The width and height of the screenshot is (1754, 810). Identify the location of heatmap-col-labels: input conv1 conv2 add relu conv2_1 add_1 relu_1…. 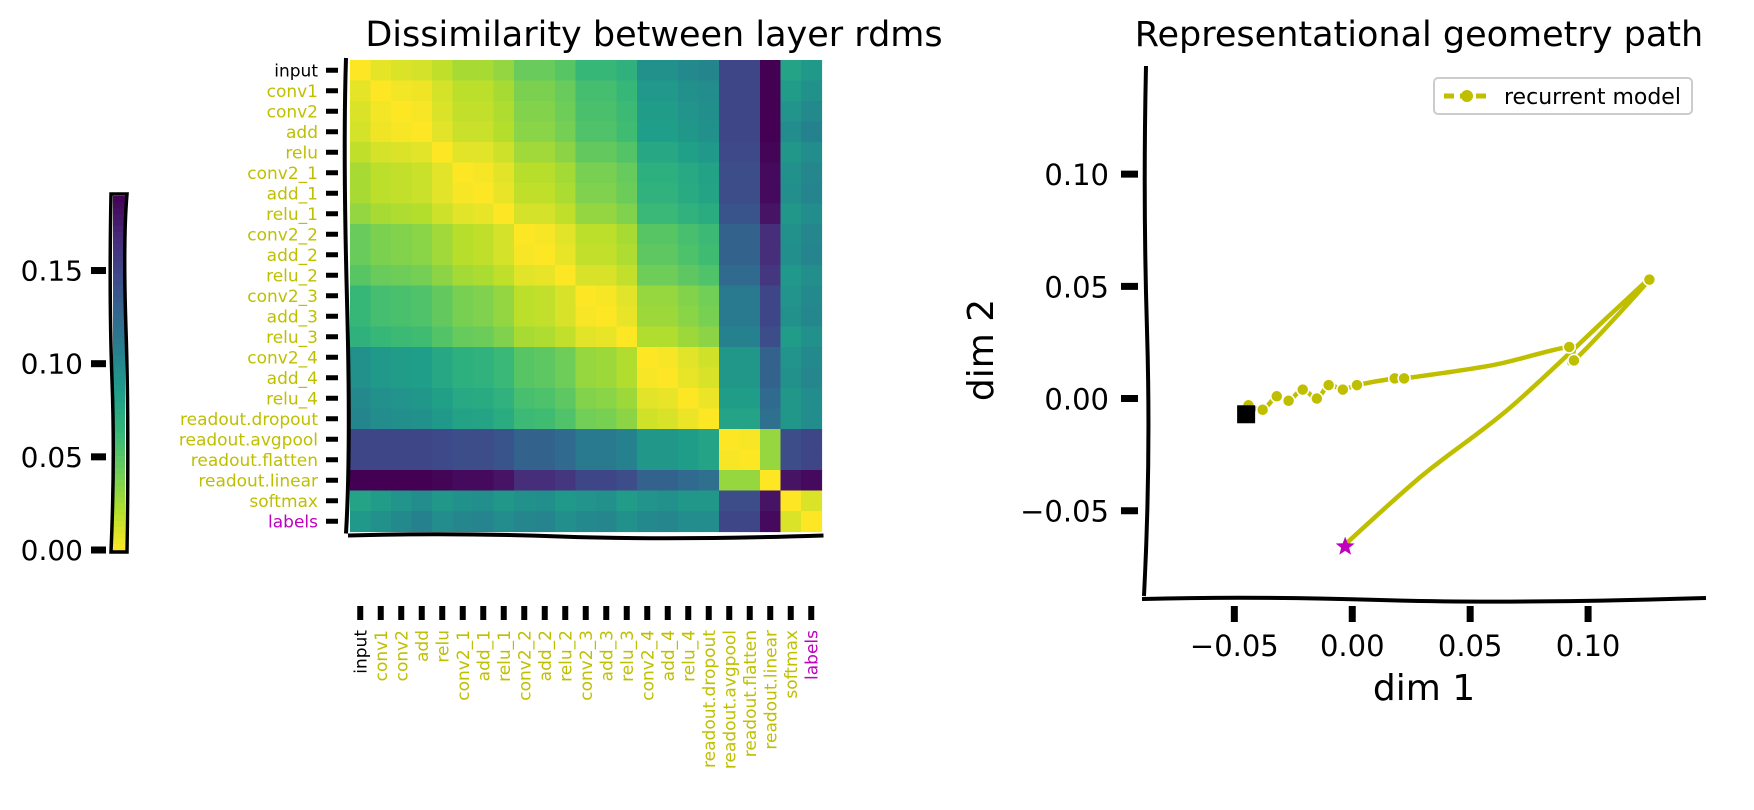
(586, 699).